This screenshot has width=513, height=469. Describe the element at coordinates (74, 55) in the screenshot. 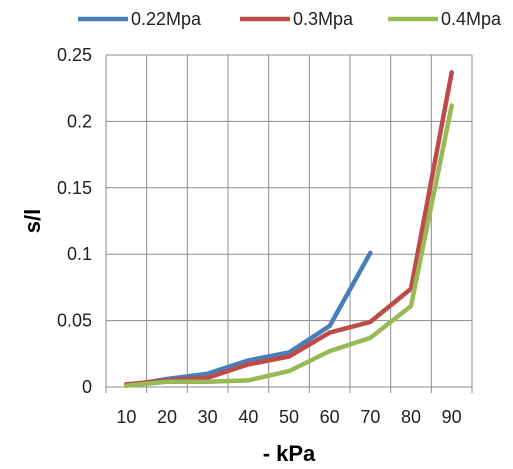

I see `y-tick-label: 0.25` at that location.